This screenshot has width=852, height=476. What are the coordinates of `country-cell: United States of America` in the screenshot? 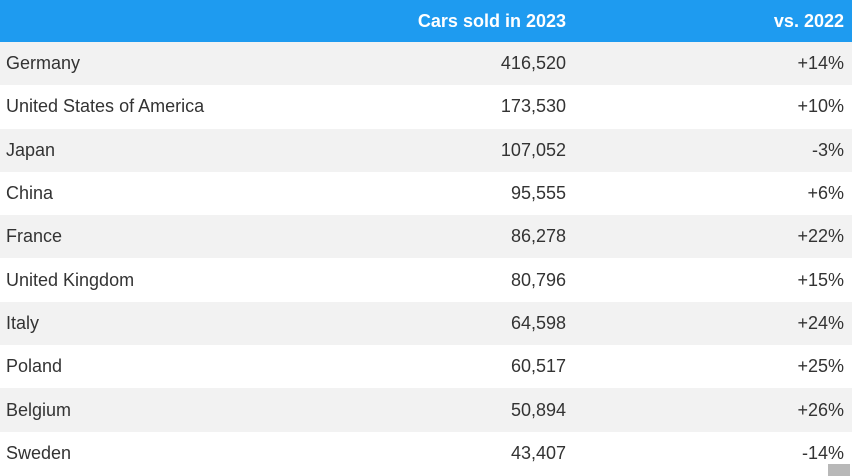 It's located at (105, 106).